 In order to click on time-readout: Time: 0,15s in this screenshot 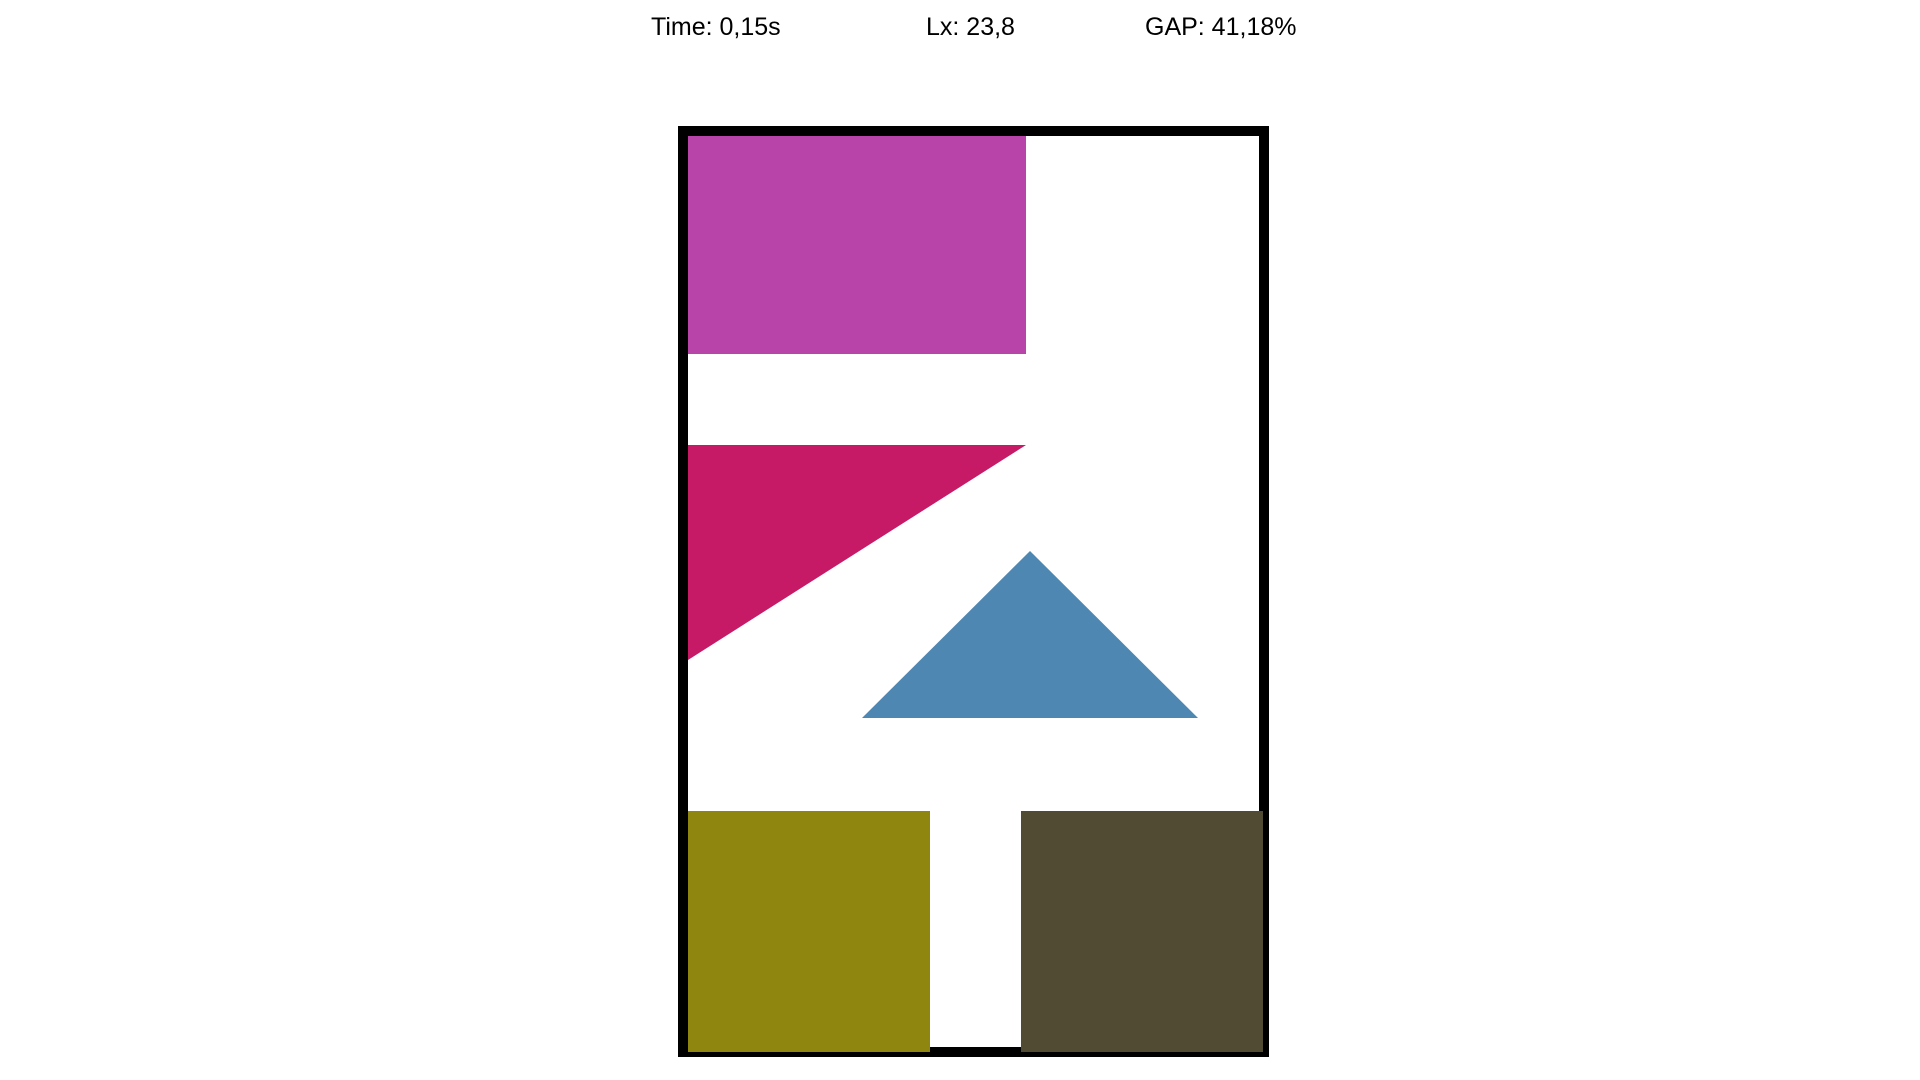, I will do `click(716, 27)`.